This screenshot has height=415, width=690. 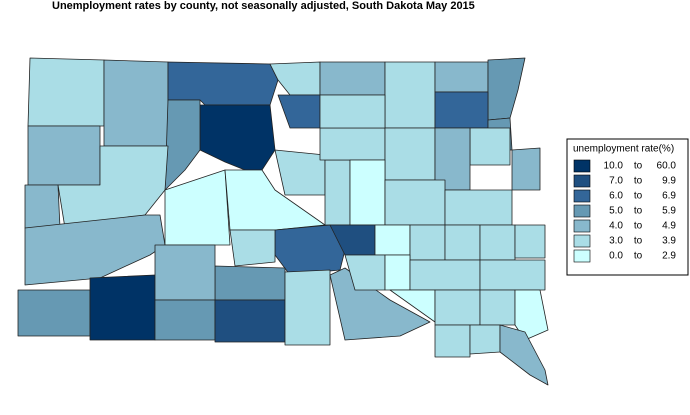 I want to click on legend-high: 60.0, so click(x=667, y=166).